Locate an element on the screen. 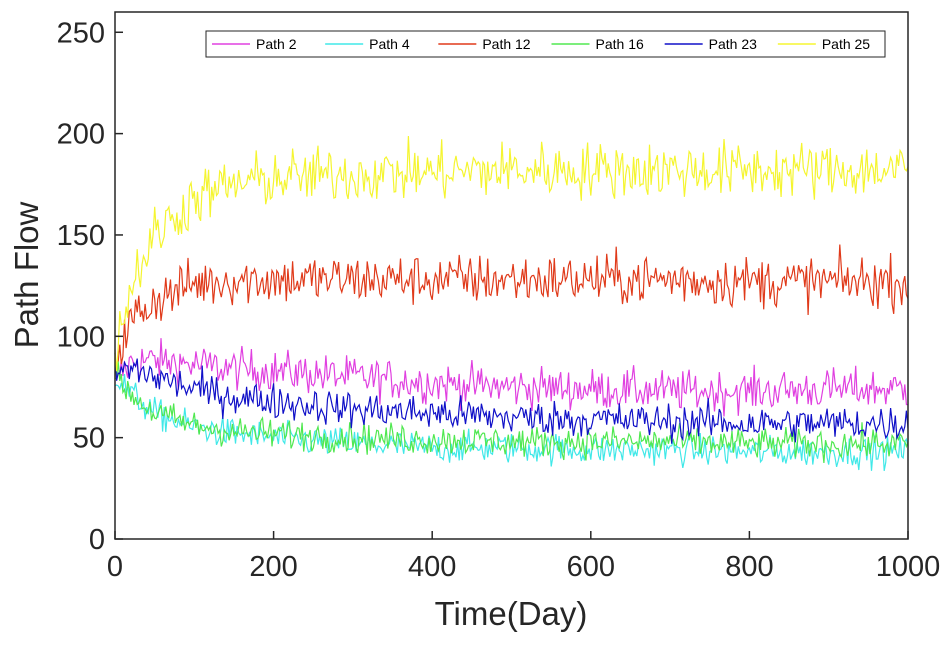 This screenshot has width=952, height=648. legend-label-4: Path 16 is located at coordinates (620, 44).